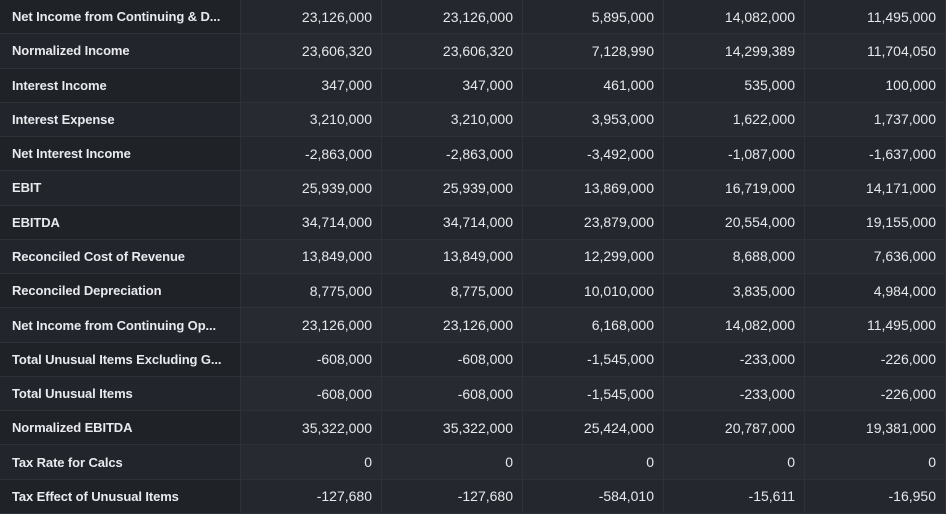 This screenshot has width=946, height=514. Describe the element at coordinates (120, 257) in the screenshot. I see `row-label: Reconciled Cost of Revenue` at that location.